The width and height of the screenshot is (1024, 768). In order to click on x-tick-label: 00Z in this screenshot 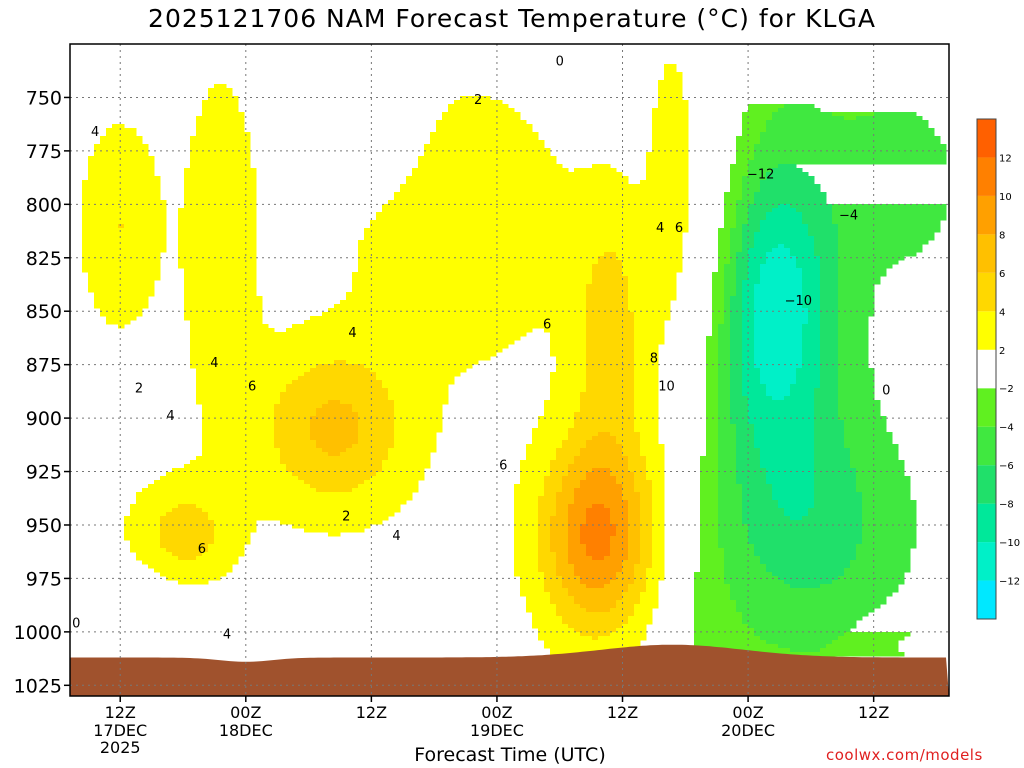, I will do `click(245, 712)`.